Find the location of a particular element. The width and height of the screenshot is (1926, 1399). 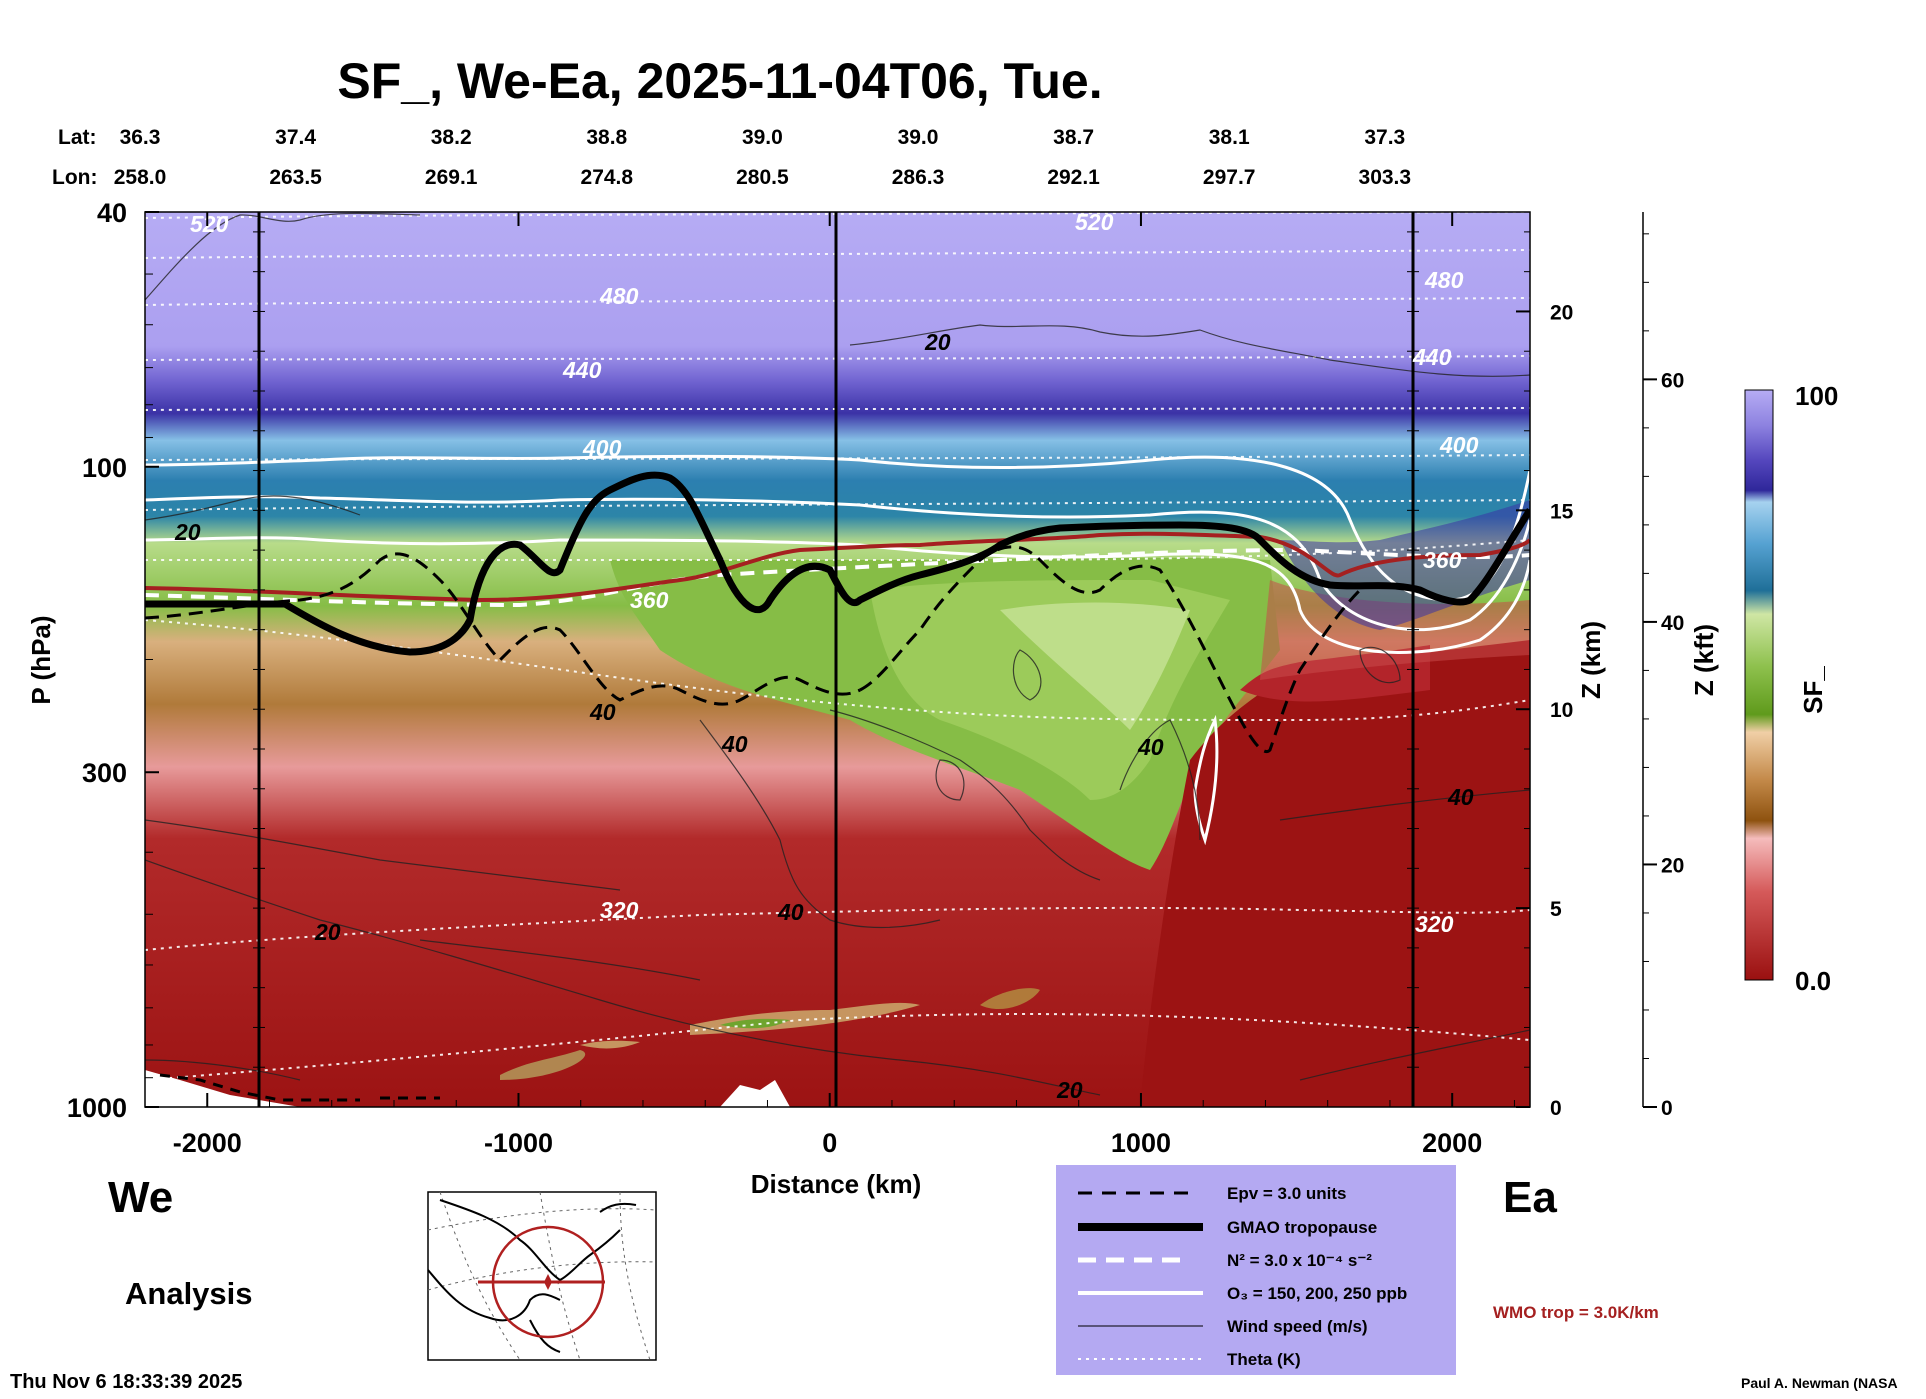

colorbar-min: 0.0 is located at coordinates (1813, 981).